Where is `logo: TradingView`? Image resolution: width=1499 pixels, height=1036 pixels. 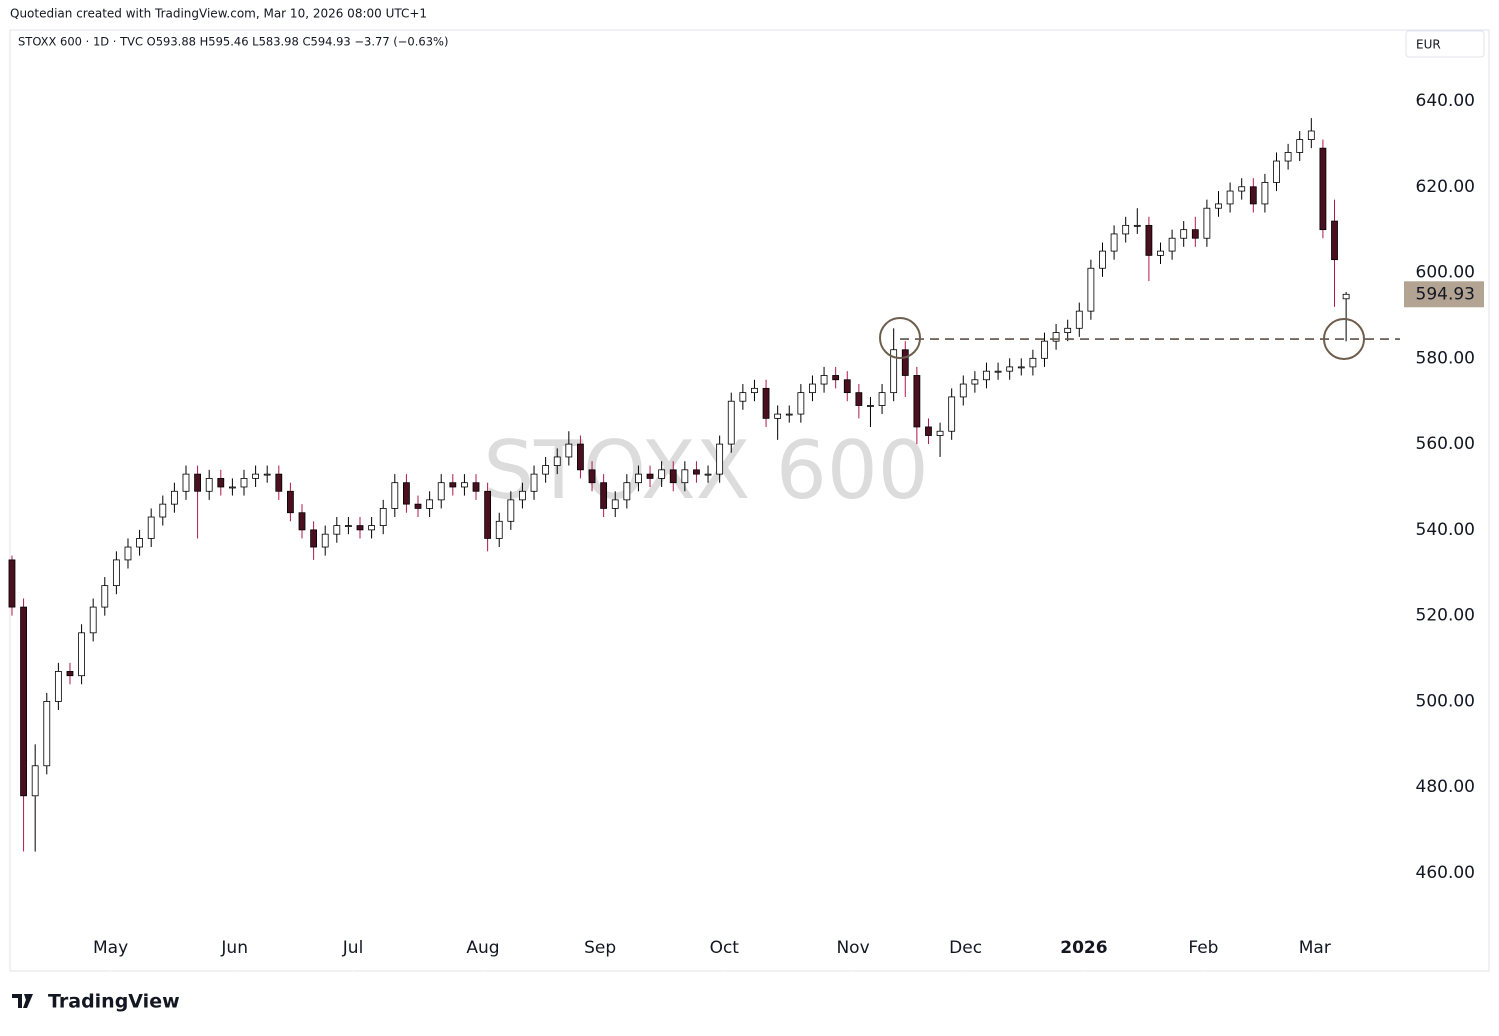
logo: TradingView is located at coordinates (96, 1002).